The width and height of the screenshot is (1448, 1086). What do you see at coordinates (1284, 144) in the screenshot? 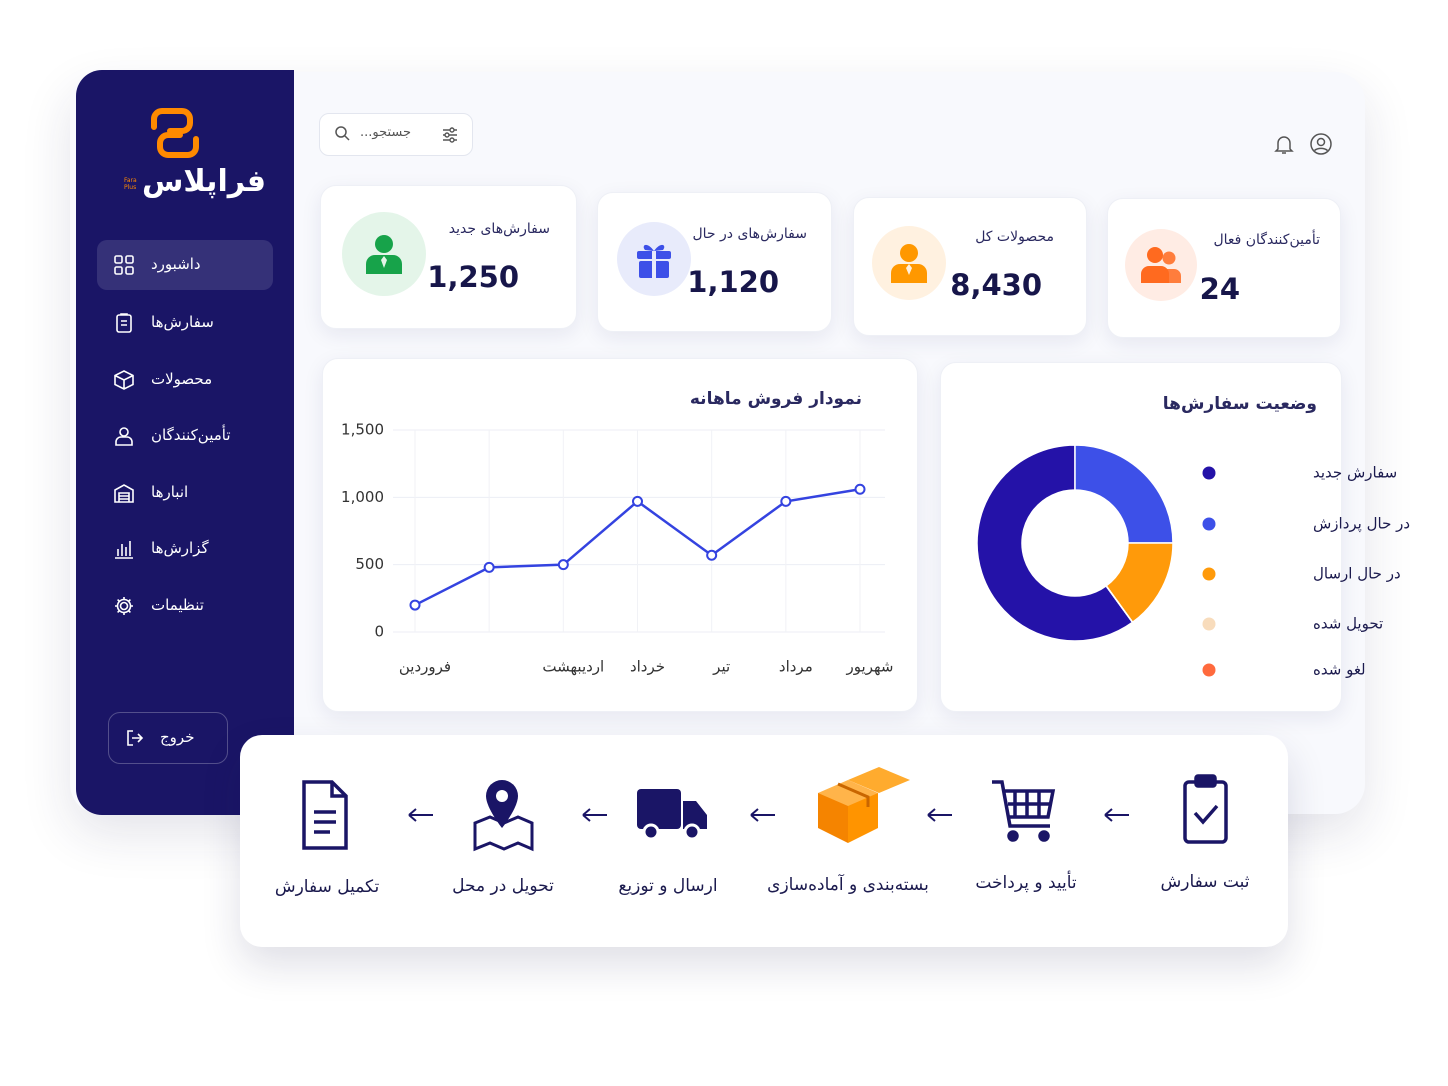
I see `bell-icon` at bounding box center [1284, 144].